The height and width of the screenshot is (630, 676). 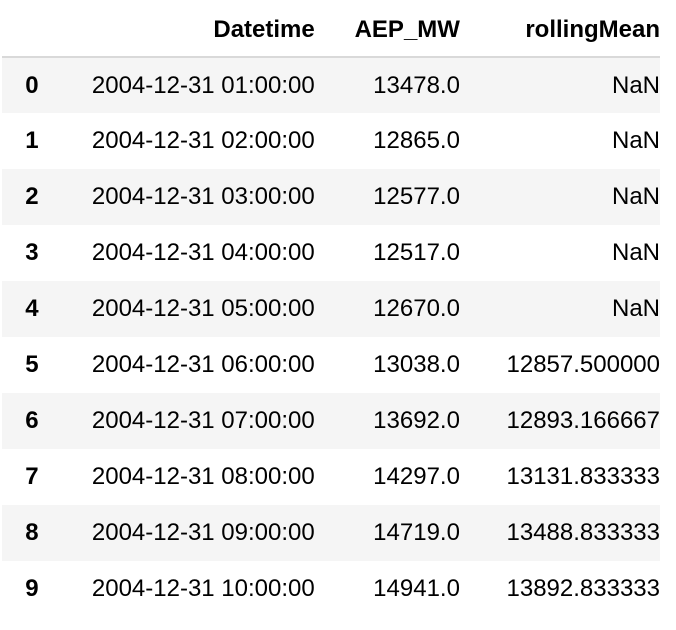 I want to click on datetime-cell: 2004-12-31 09:00:00, so click(x=203, y=532).